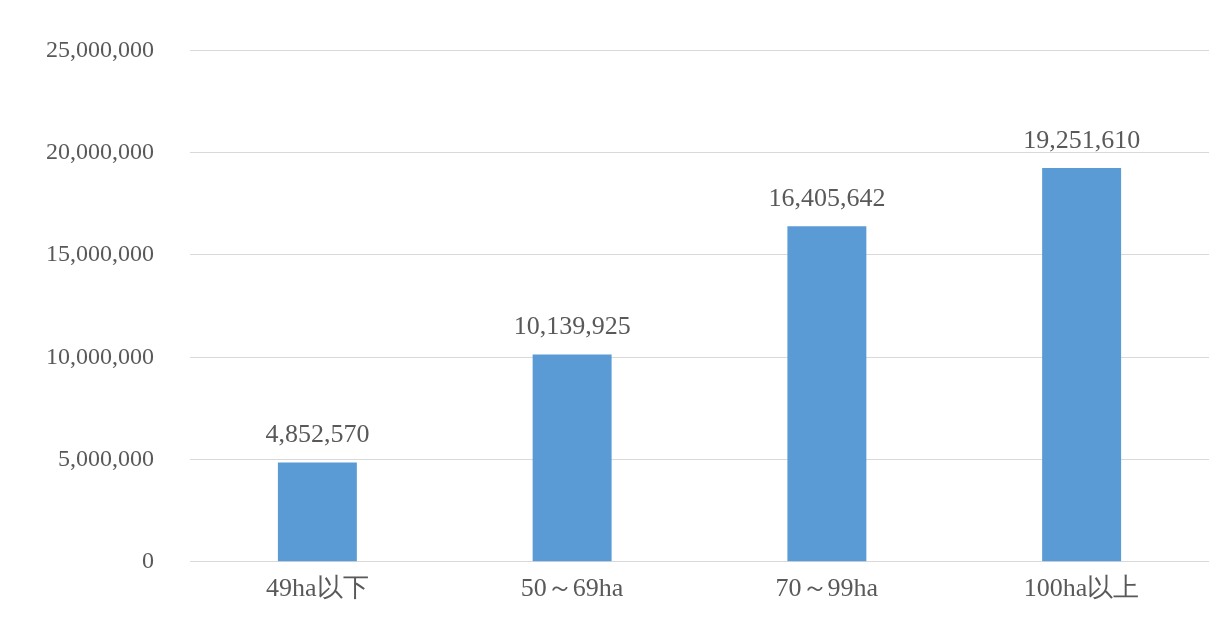 This screenshot has height=623, width=1209. What do you see at coordinates (106, 457) in the screenshot?
I see `y-tick-label: 5,000,000` at bounding box center [106, 457].